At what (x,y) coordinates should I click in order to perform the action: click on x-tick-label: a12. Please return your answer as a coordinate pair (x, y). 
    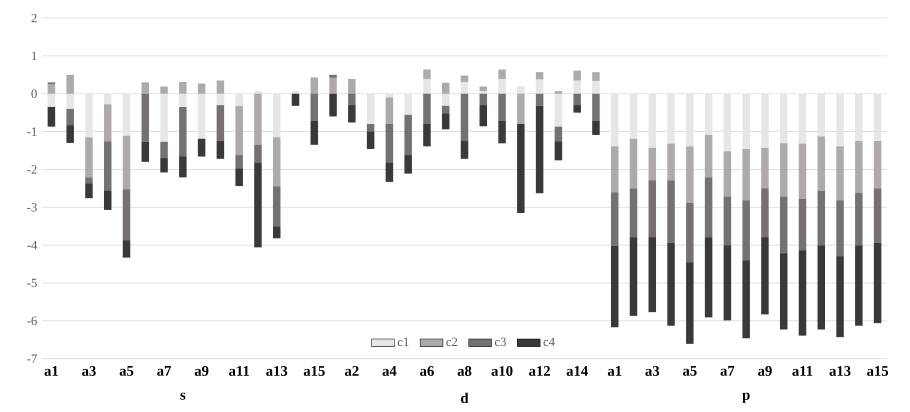
    Looking at the image, I should click on (539, 371).